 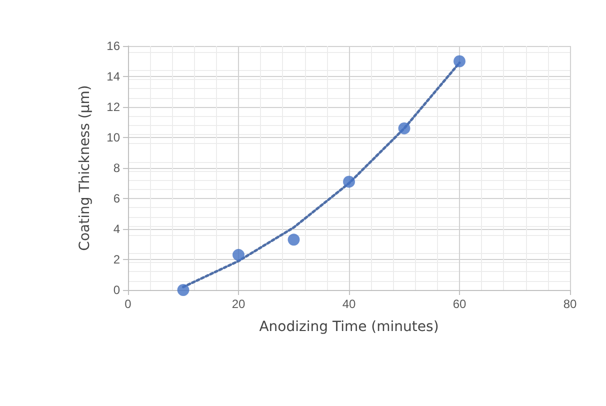 I want to click on y-tick-label: 12, so click(x=113, y=107).